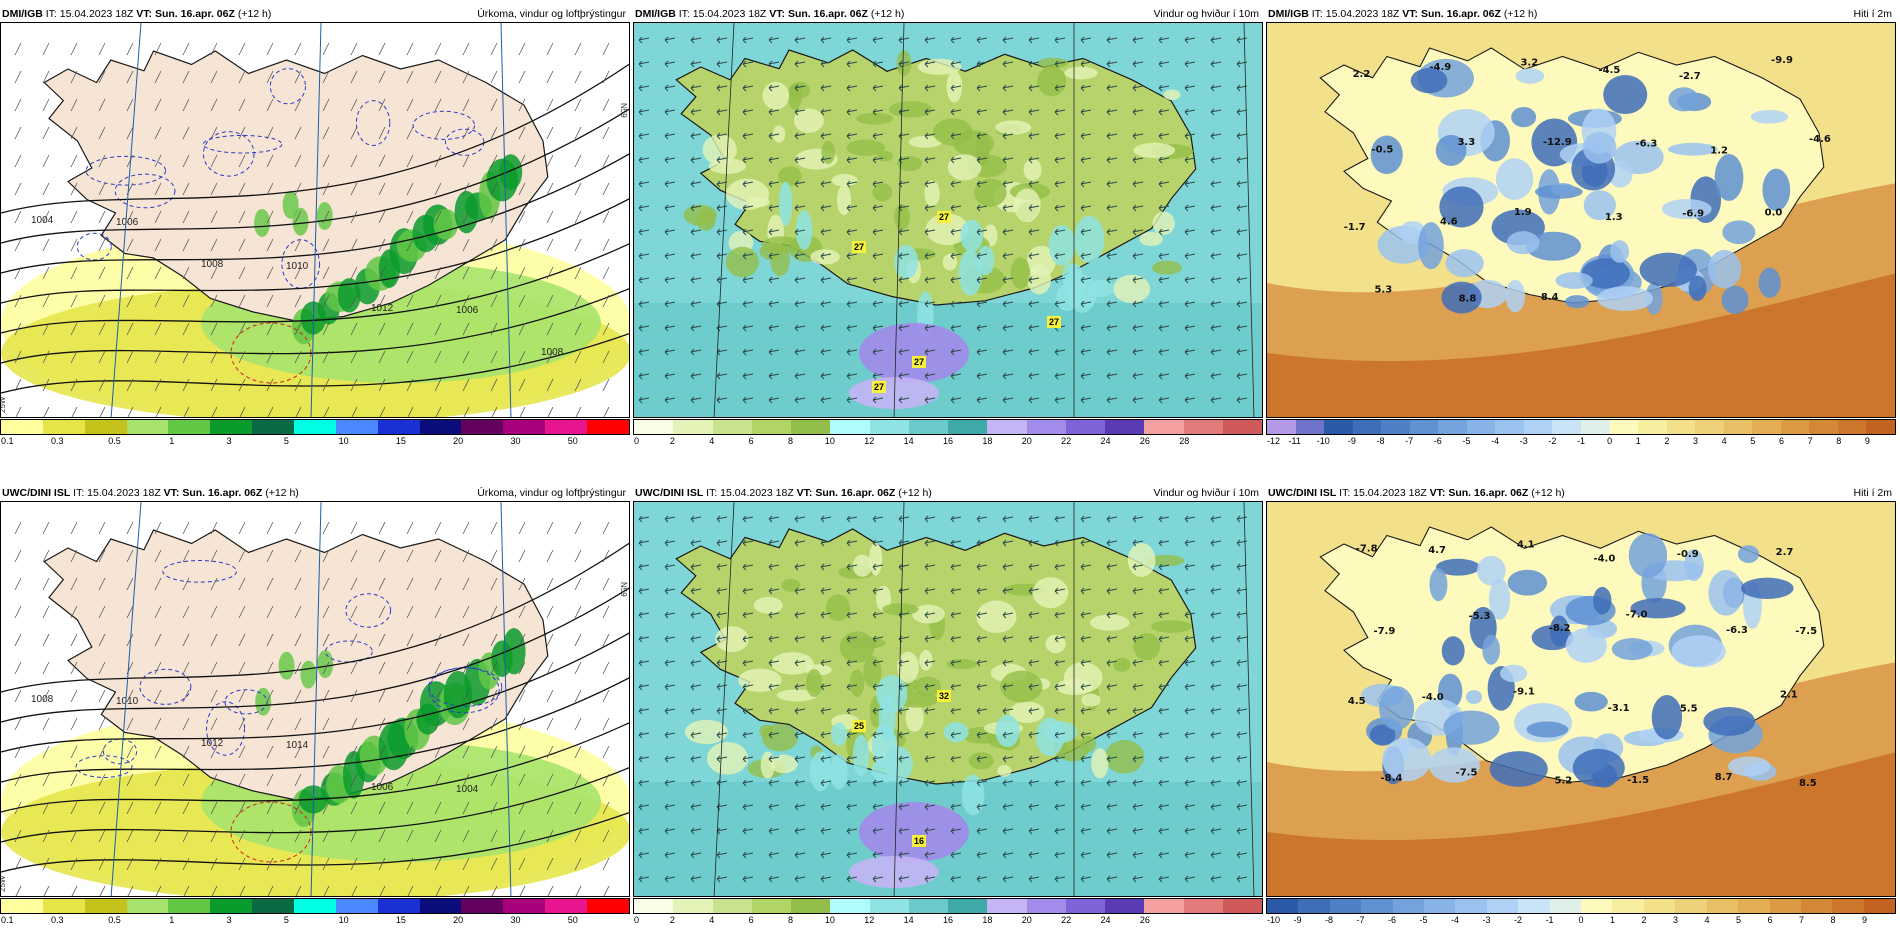 This screenshot has width=1900, height=950. I want to click on meridian-line, so click(724, 699).